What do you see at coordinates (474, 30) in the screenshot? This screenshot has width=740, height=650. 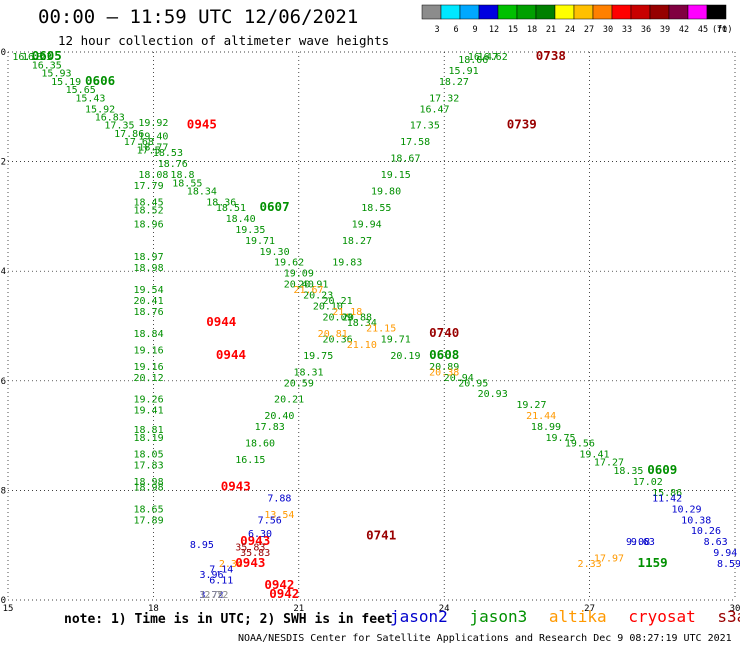 I see `legend-value: 9` at bounding box center [474, 30].